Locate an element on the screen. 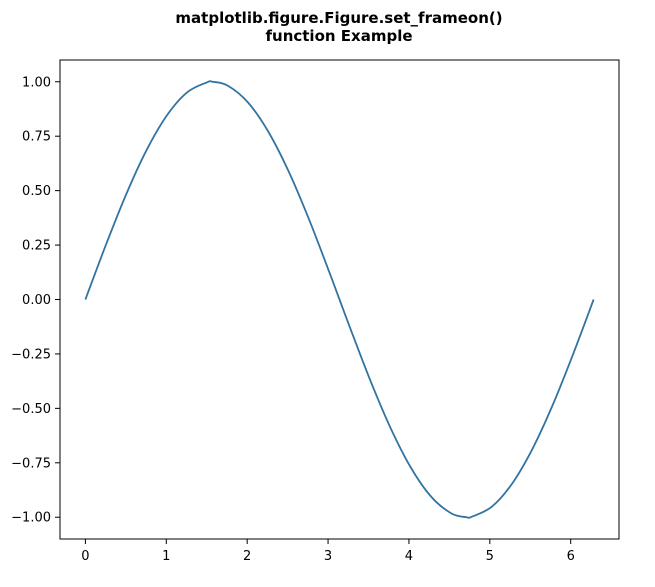 The width and height of the screenshot is (655, 587). chart-title-line-2: function Example is located at coordinates (338, 36).